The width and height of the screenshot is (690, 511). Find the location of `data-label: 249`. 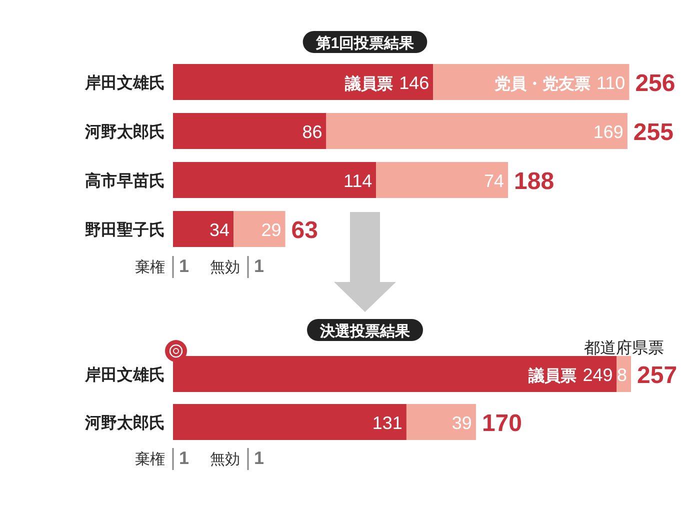

data-label: 249 is located at coordinates (597, 375).